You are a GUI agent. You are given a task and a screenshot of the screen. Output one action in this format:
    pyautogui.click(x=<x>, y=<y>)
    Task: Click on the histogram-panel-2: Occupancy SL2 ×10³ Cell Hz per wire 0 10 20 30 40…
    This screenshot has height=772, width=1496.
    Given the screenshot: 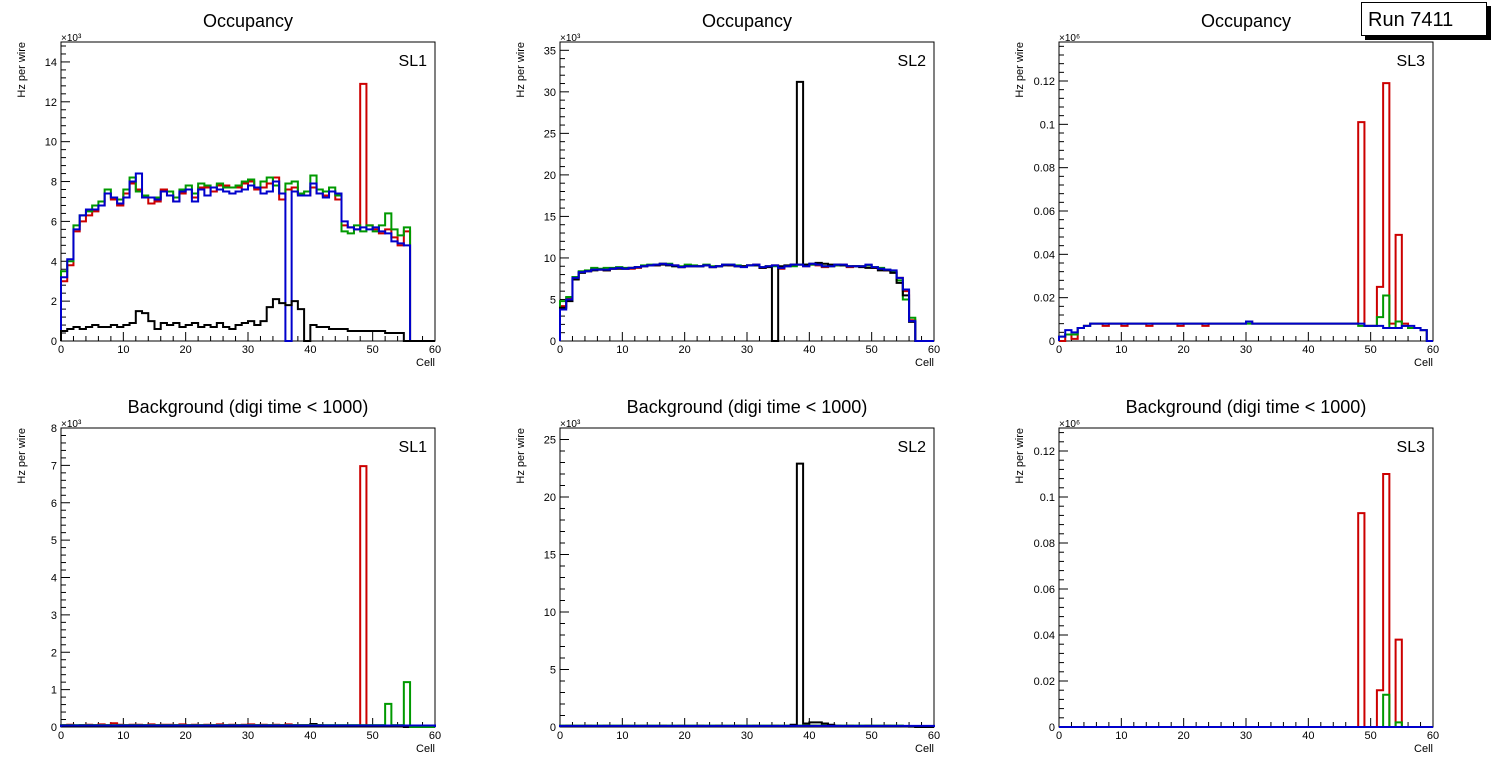 What is the action you would take?
    pyautogui.click(x=727, y=190)
    